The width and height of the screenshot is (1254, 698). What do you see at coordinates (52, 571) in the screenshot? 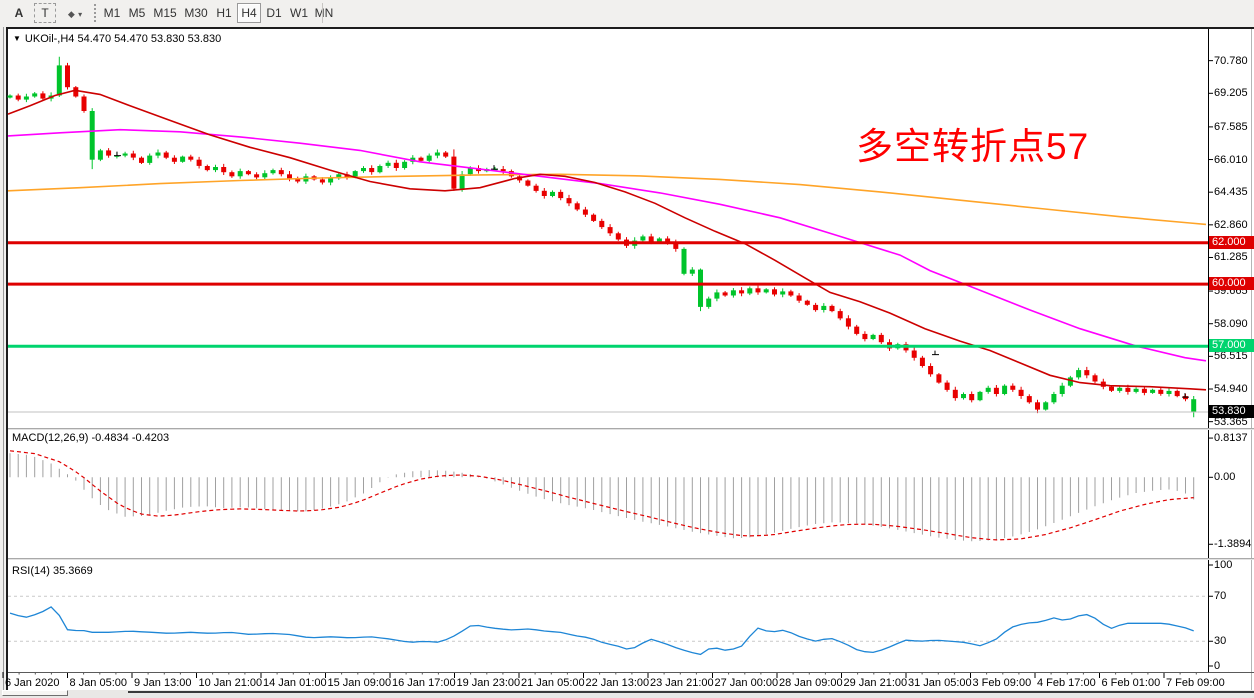
I see `rsi-indicator-label: RSI(14) 35.3669` at bounding box center [52, 571].